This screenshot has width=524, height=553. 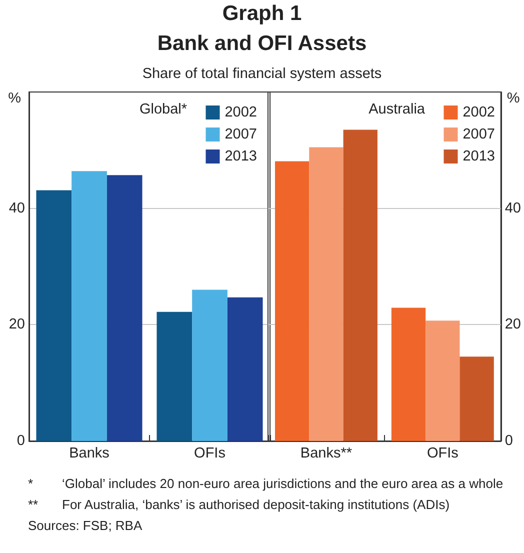 I want to click on source-note: Sources: FSB; RBA, so click(x=86, y=525).